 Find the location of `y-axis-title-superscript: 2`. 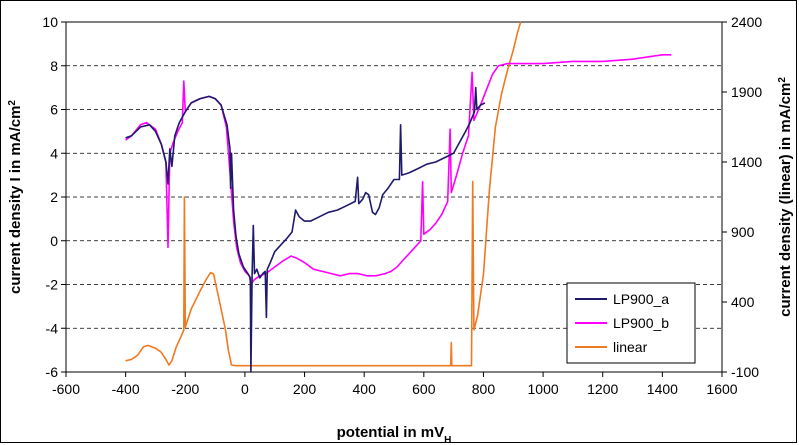

y-axis-title-superscript: 2 is located at coordinates (12, 103).